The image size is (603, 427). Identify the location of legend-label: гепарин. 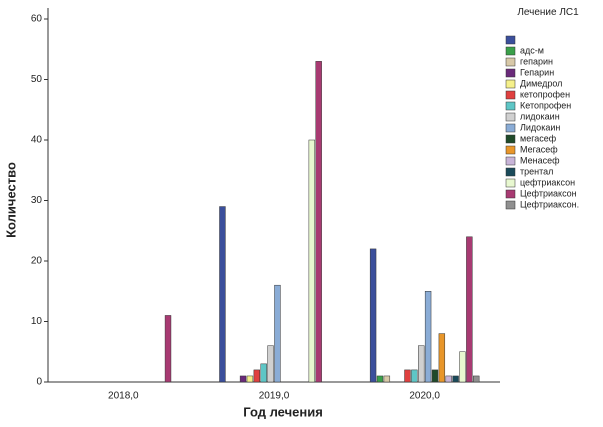
(536, 61).